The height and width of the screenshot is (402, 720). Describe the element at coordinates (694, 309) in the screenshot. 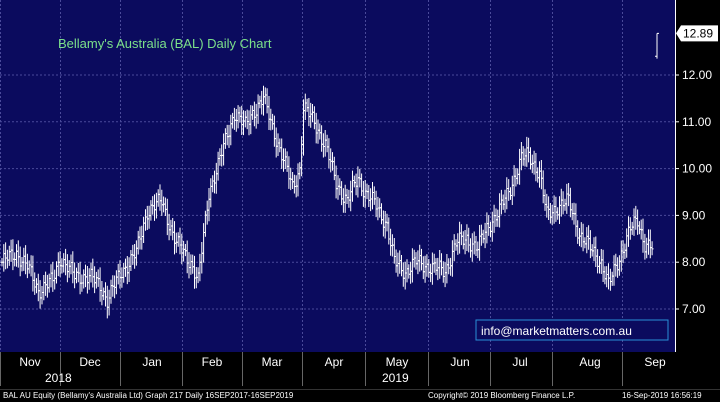

I see `y-tick-label: 7.00` at that location.